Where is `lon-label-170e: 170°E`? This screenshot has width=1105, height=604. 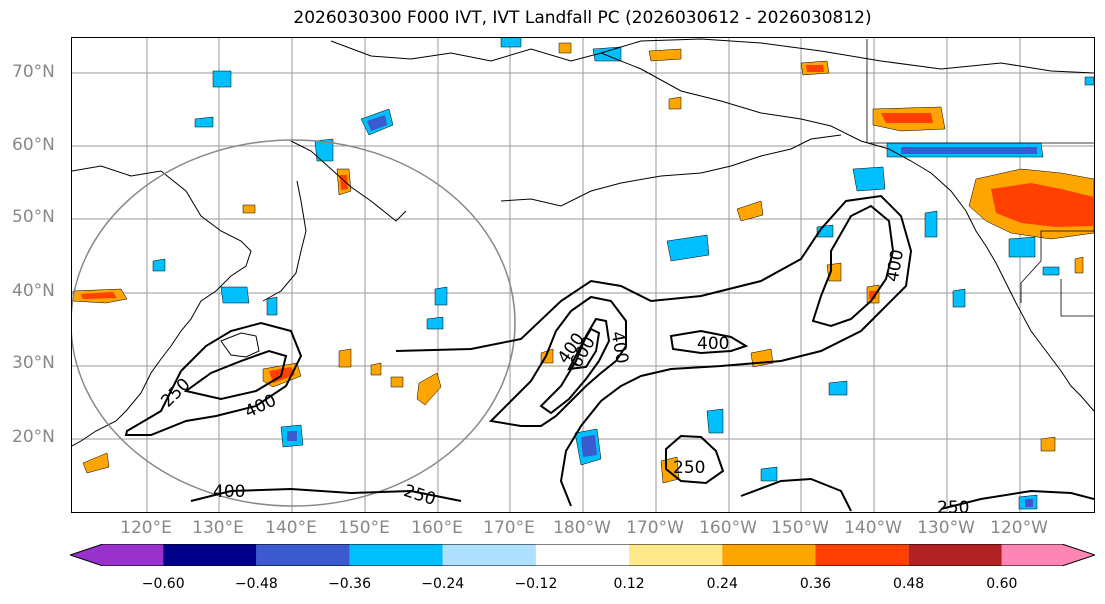 lon-label-170e: 170°E is located at coordinates (509, 528).